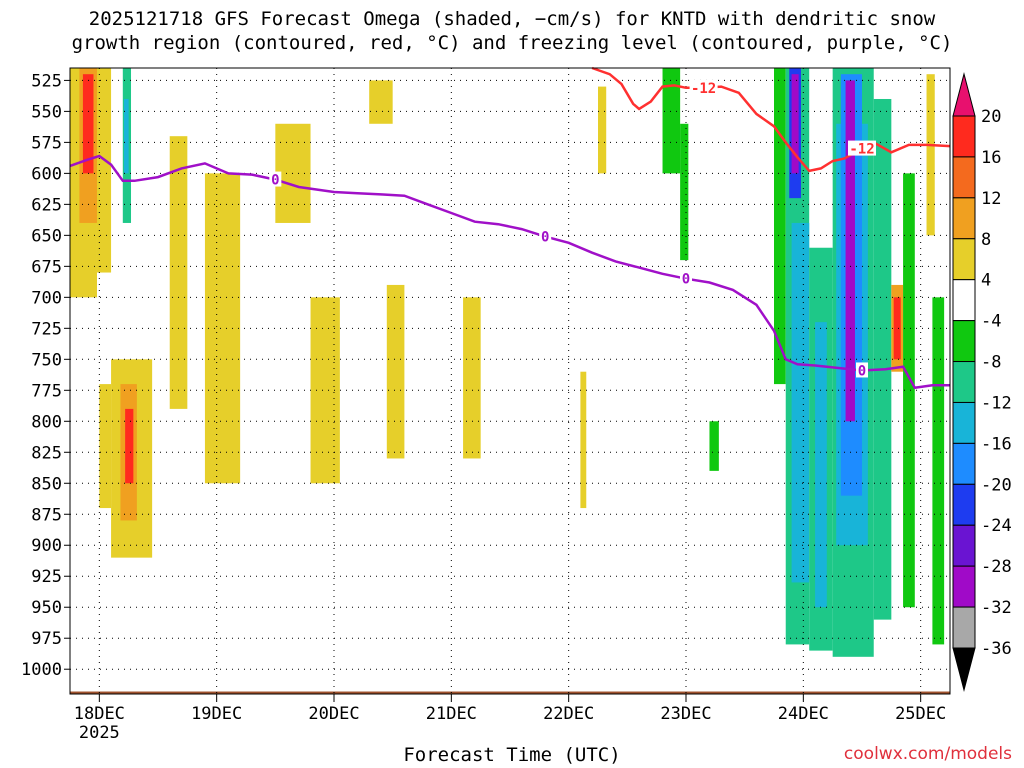  Describe the element at coordinates (99, 733) in the screenshot. I see `x-year-label: 2025` at that location.